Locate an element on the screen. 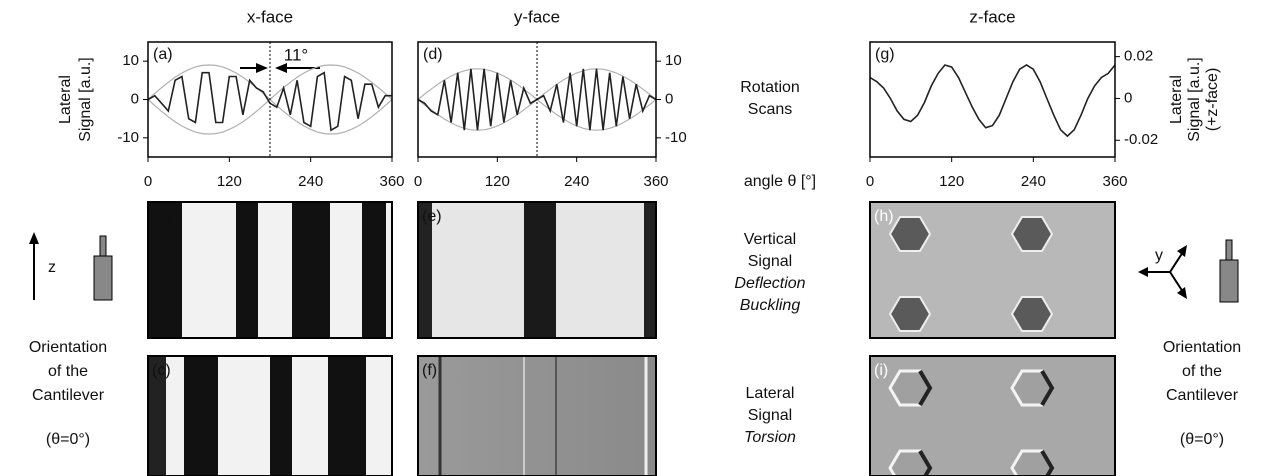 Image resolution: width=1270 pixels, height=476 pixels. panel-label: (h) is located at coordinates (884, 216).